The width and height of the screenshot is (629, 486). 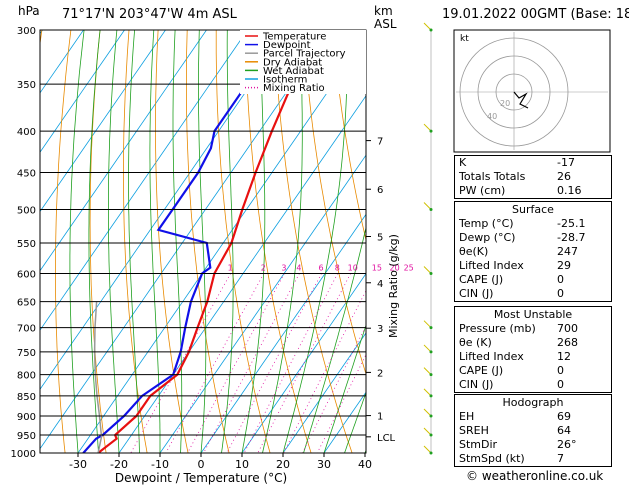 I want to click on pressure-tick-label: 650, so click(x=26, y=303).